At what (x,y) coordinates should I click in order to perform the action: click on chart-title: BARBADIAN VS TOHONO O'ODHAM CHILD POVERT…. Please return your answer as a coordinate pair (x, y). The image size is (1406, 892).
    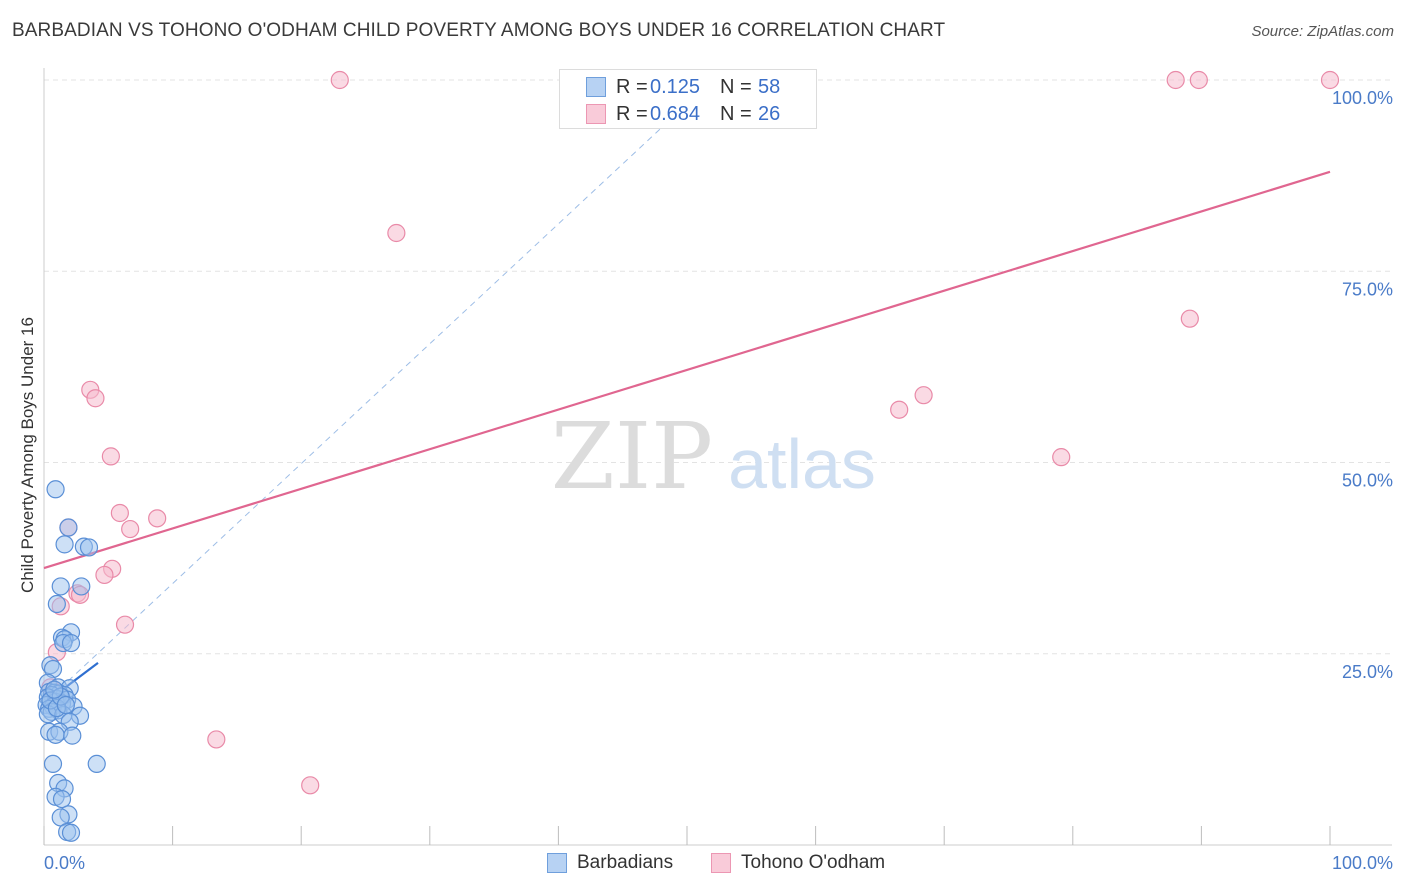
    Looking at the image, I should click on (479, 30).